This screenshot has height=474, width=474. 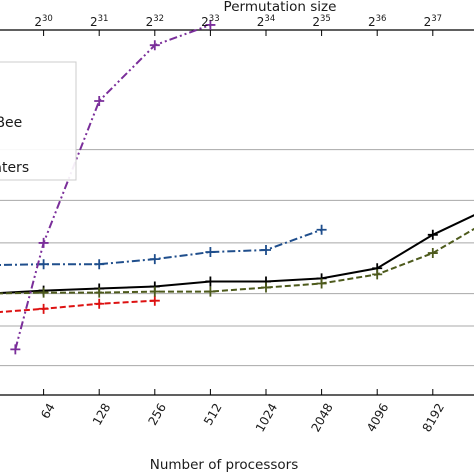 I want to click on top-tick-label: 230, so click(x=43, y=21).